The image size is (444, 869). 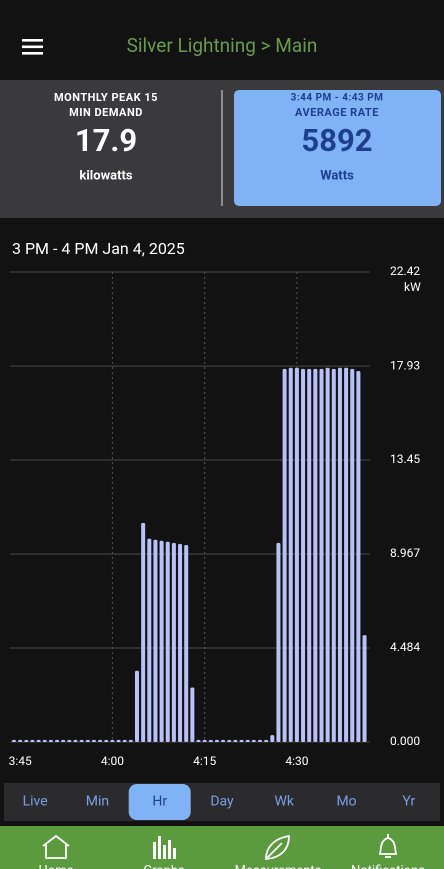 What do you see at coordinates (408, 802) in the screenshot?
I see `tab: Yr` at bounding box center [408, 802].